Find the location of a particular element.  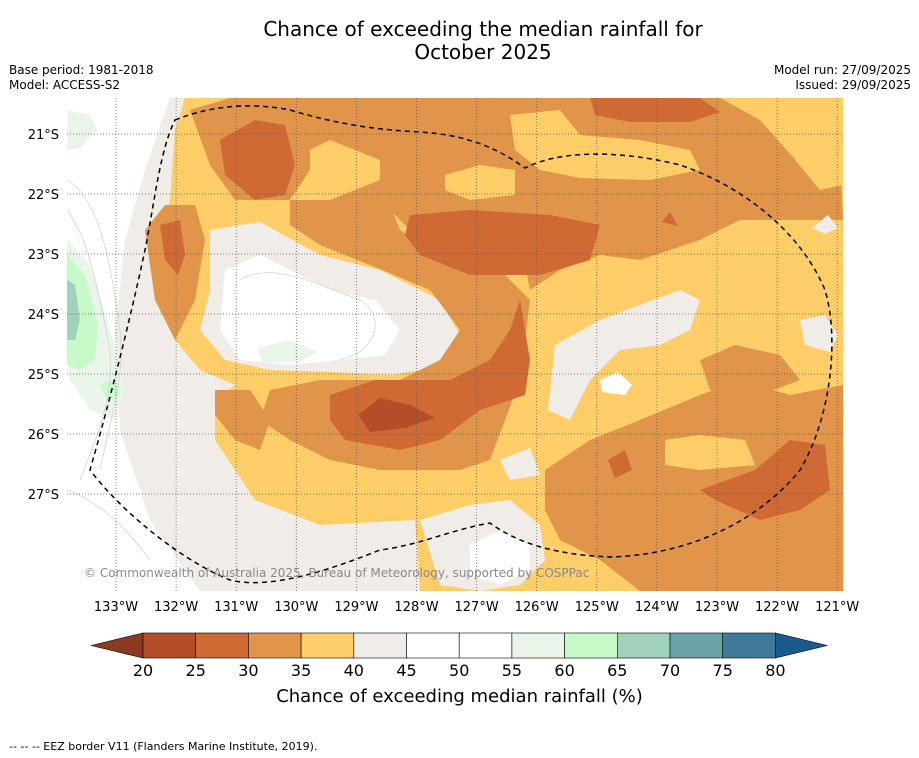

contour-40-45-south is located at coordinates (520, 464).